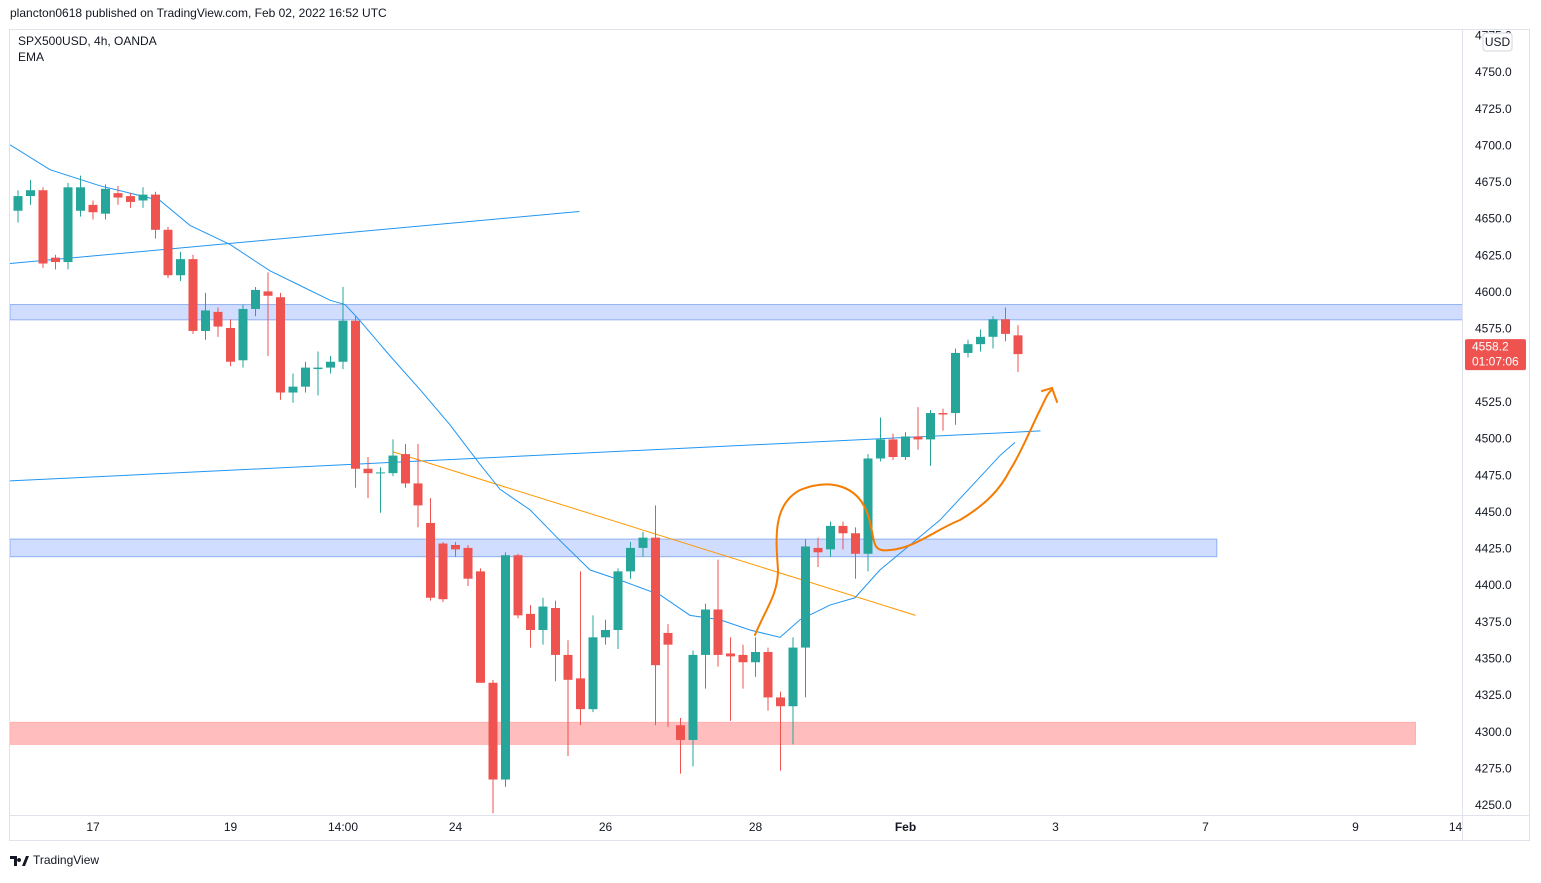 Image resolution: width=1541 pixels, height=883 pixels. I want to click on arrow-head, so click(1049, 394).